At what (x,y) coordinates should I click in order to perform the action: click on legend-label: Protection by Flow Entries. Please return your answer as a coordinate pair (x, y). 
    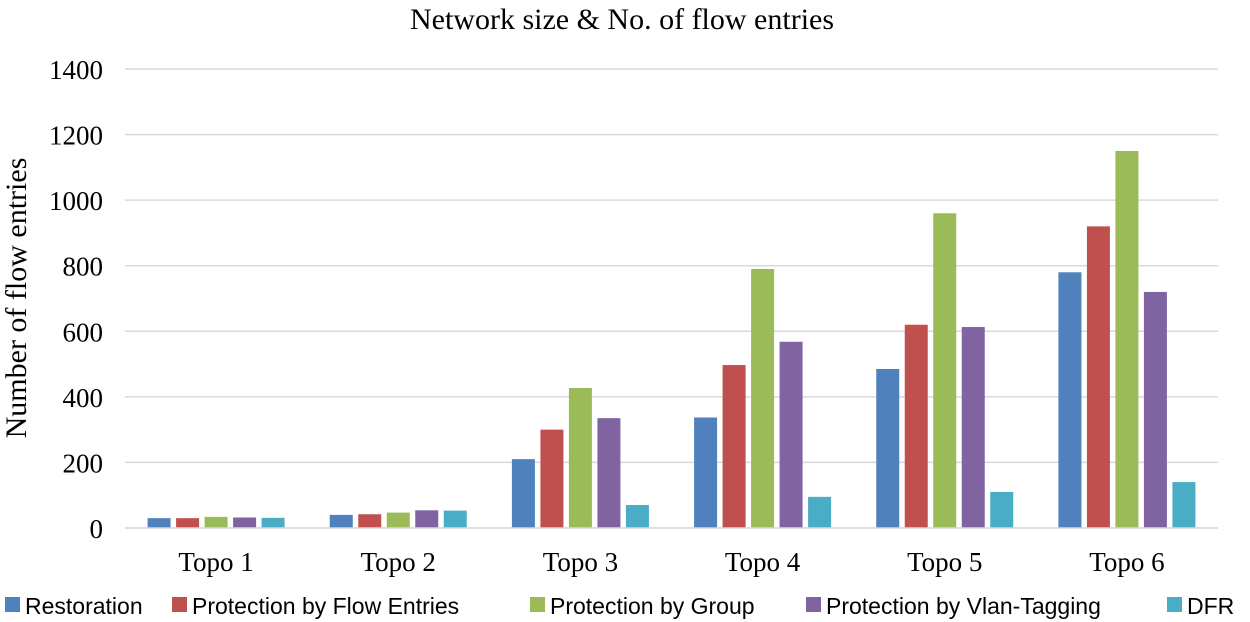
    Looking at the image, I should click on (325, 606).